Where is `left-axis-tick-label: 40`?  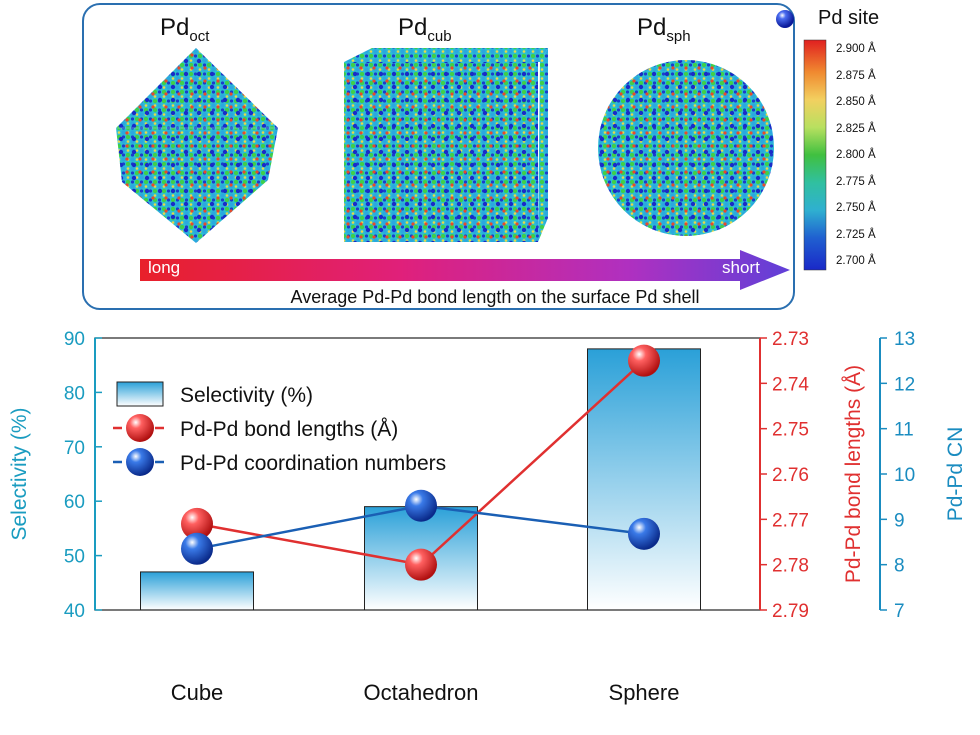 left-axis-tick-label: 40 is located at coordinates (74, 611).